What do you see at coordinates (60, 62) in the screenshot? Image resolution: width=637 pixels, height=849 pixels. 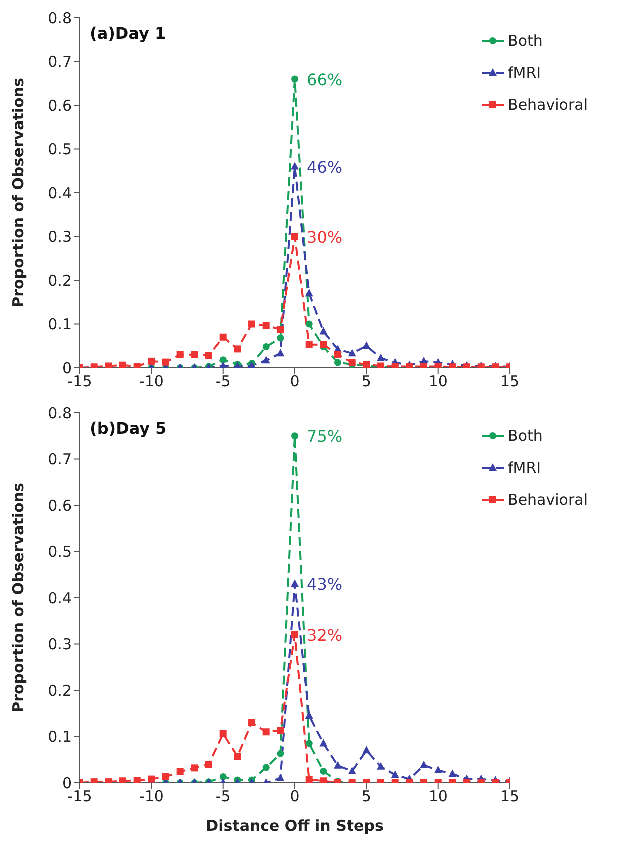 I see `y-tick-label: 0.7` at bounding box center [60, 62].